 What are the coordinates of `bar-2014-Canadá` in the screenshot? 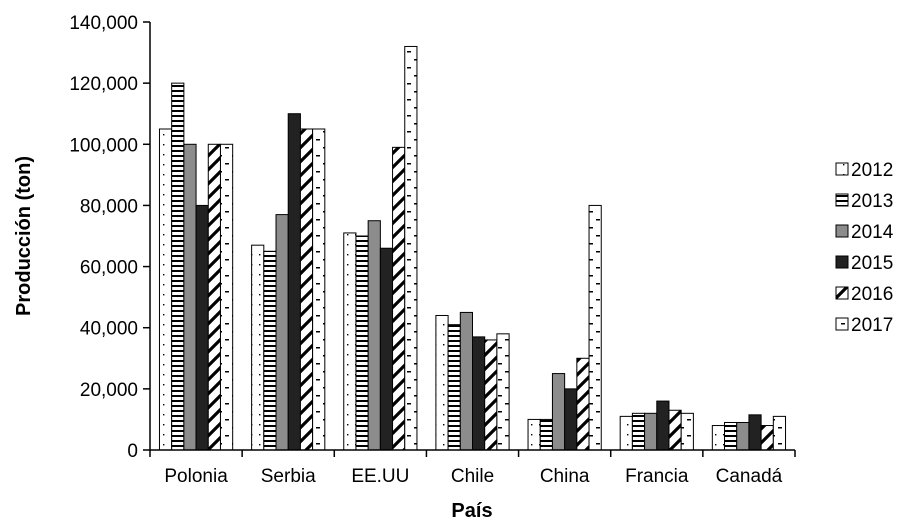 It's located at (743, 436).